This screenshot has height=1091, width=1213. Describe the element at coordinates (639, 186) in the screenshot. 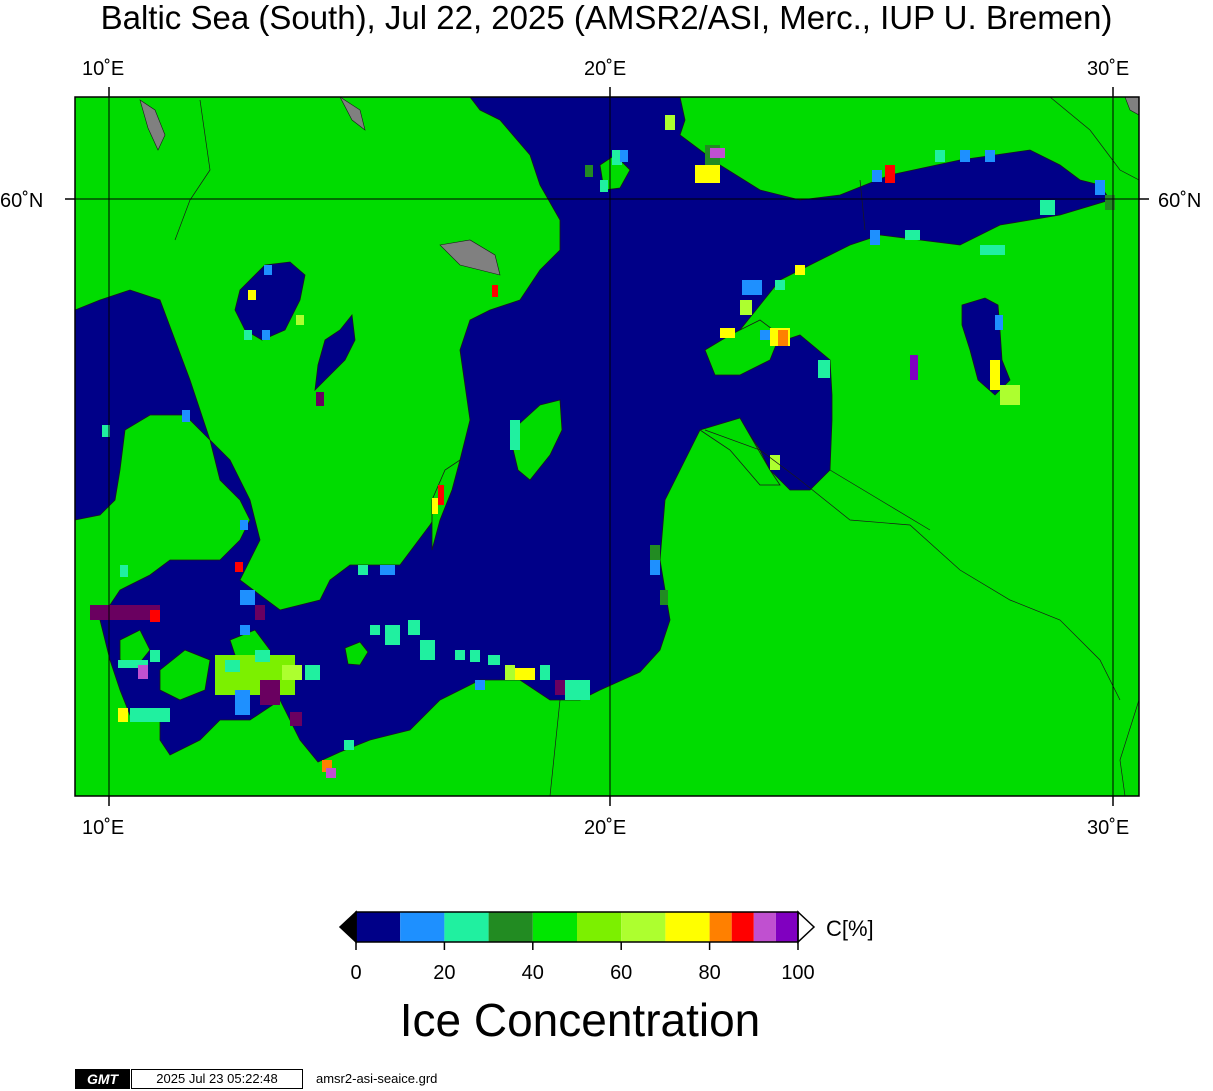

I see `no-data-patches` at that location.